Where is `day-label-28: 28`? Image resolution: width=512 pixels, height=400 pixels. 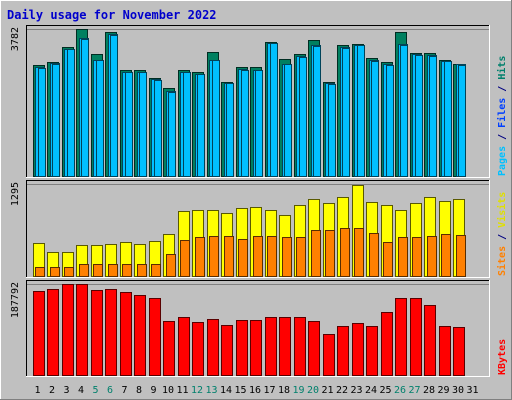 day-label-28: 28 is located at coordinates (429, 390).